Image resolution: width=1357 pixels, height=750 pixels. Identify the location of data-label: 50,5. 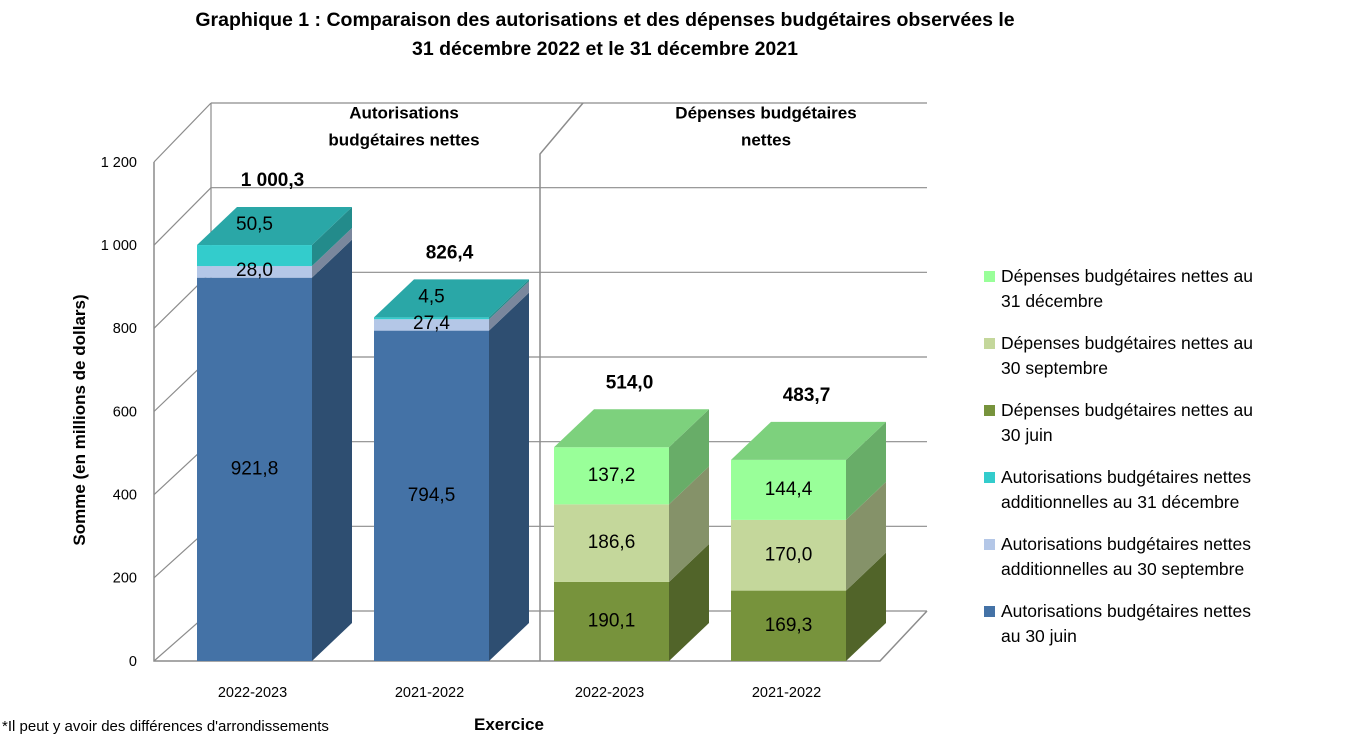
(254, 224).